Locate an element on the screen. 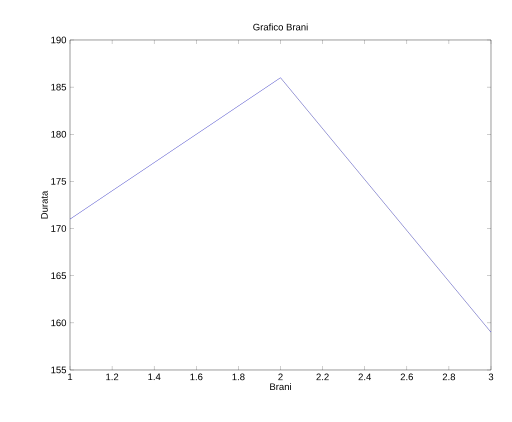 This screenshot has height=422, width=512. x-tick-label: 3 is located at coordinates (491, 377).